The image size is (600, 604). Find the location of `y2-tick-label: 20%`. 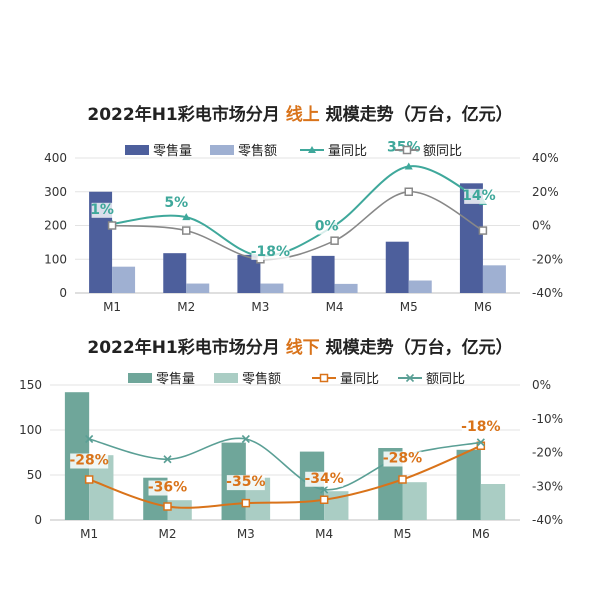

y2-tick-label: 20% is located at coordinates (545, 192).